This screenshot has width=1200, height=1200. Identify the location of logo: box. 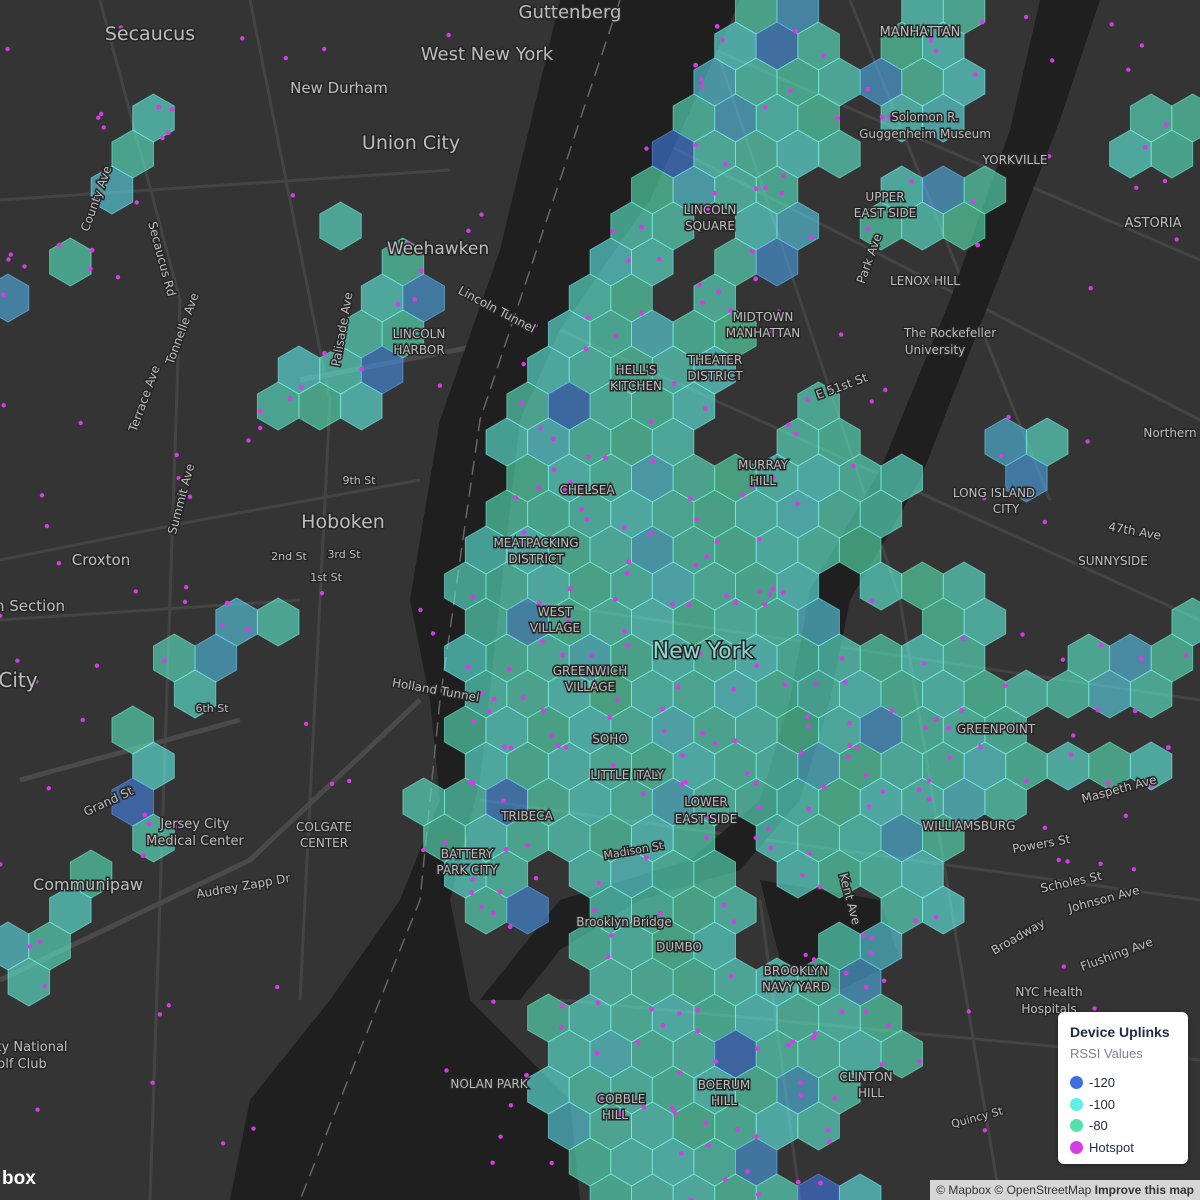
(19, 1178).